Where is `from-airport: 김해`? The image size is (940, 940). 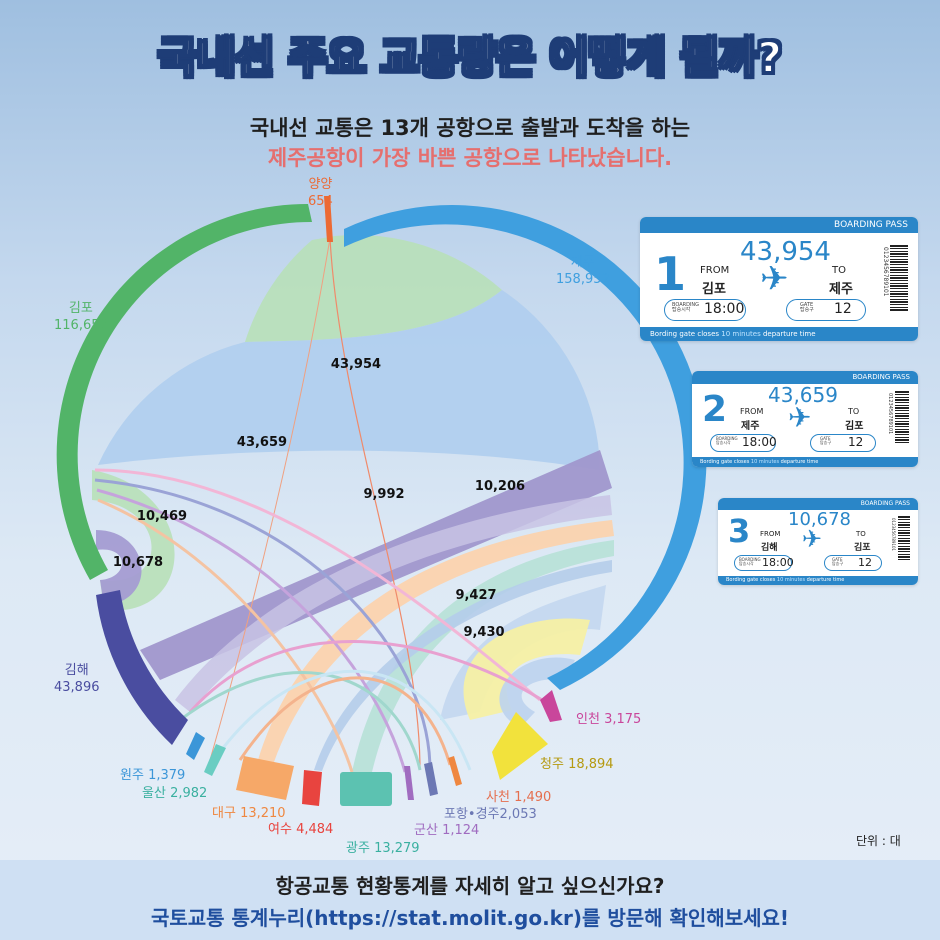 from-airport: 김해 is located at coordinates (769, 548).